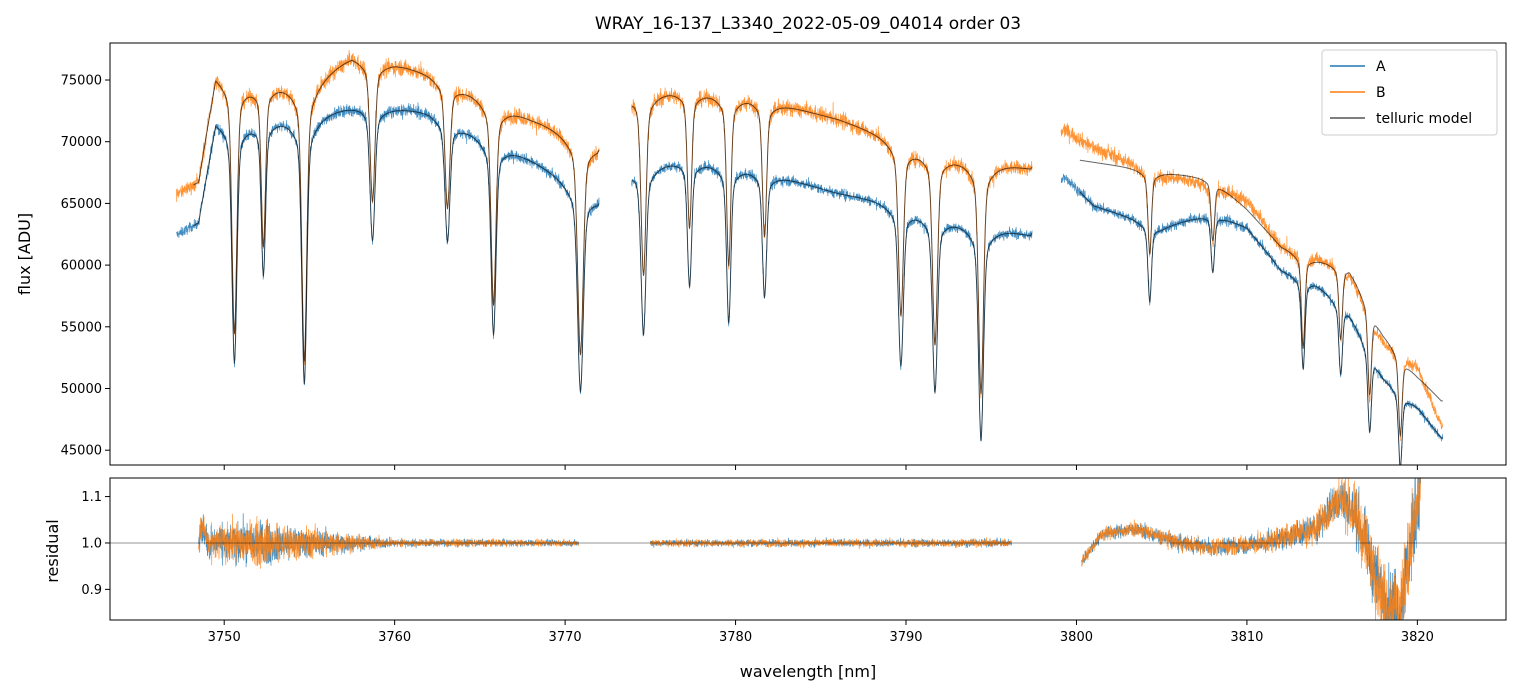  Describe the element at coordinates (24, 254) in the screenshot. I see `top-y-axis-label: flux [ADU]` at that location.